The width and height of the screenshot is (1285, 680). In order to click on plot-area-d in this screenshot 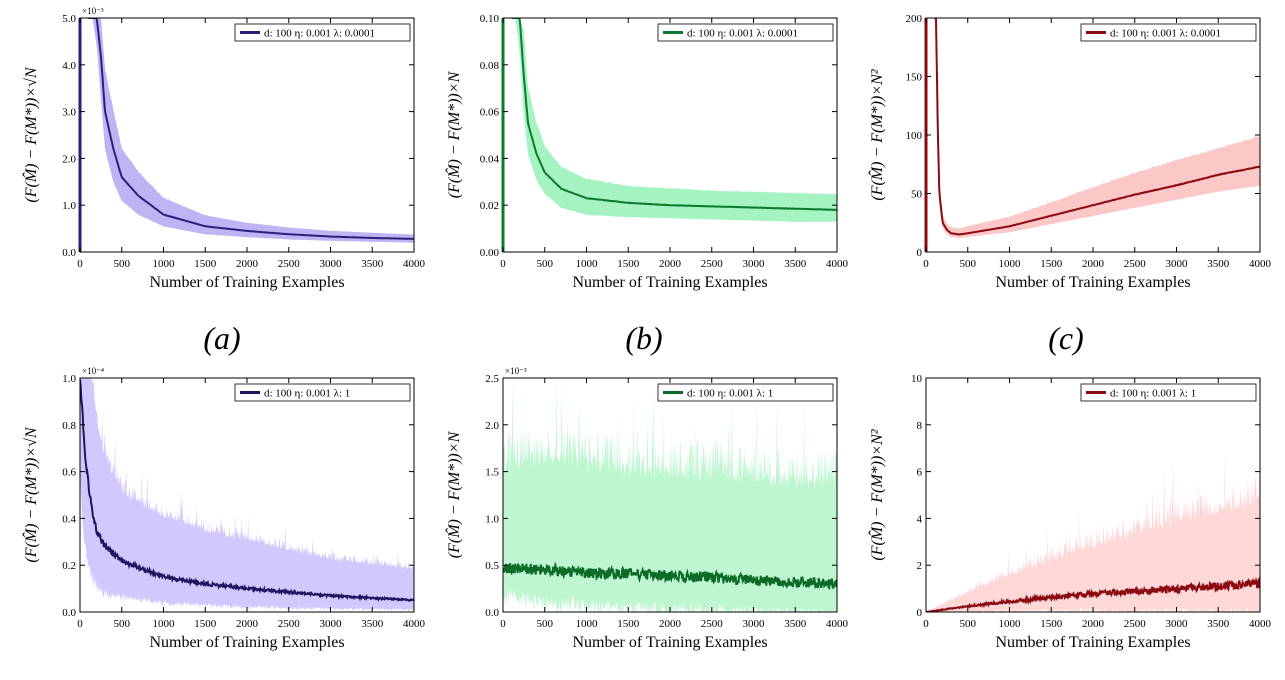, I will do `click(247, 495)`.